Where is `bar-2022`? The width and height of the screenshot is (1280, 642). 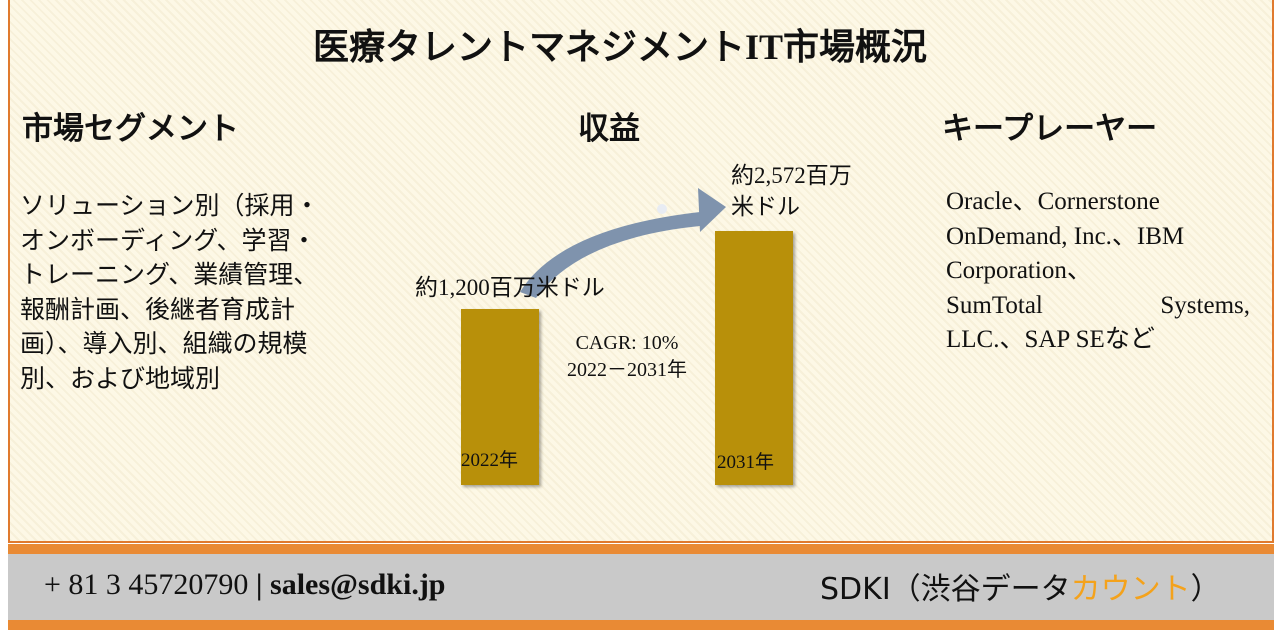
bar-2022 is located at coordinates (500, 397).